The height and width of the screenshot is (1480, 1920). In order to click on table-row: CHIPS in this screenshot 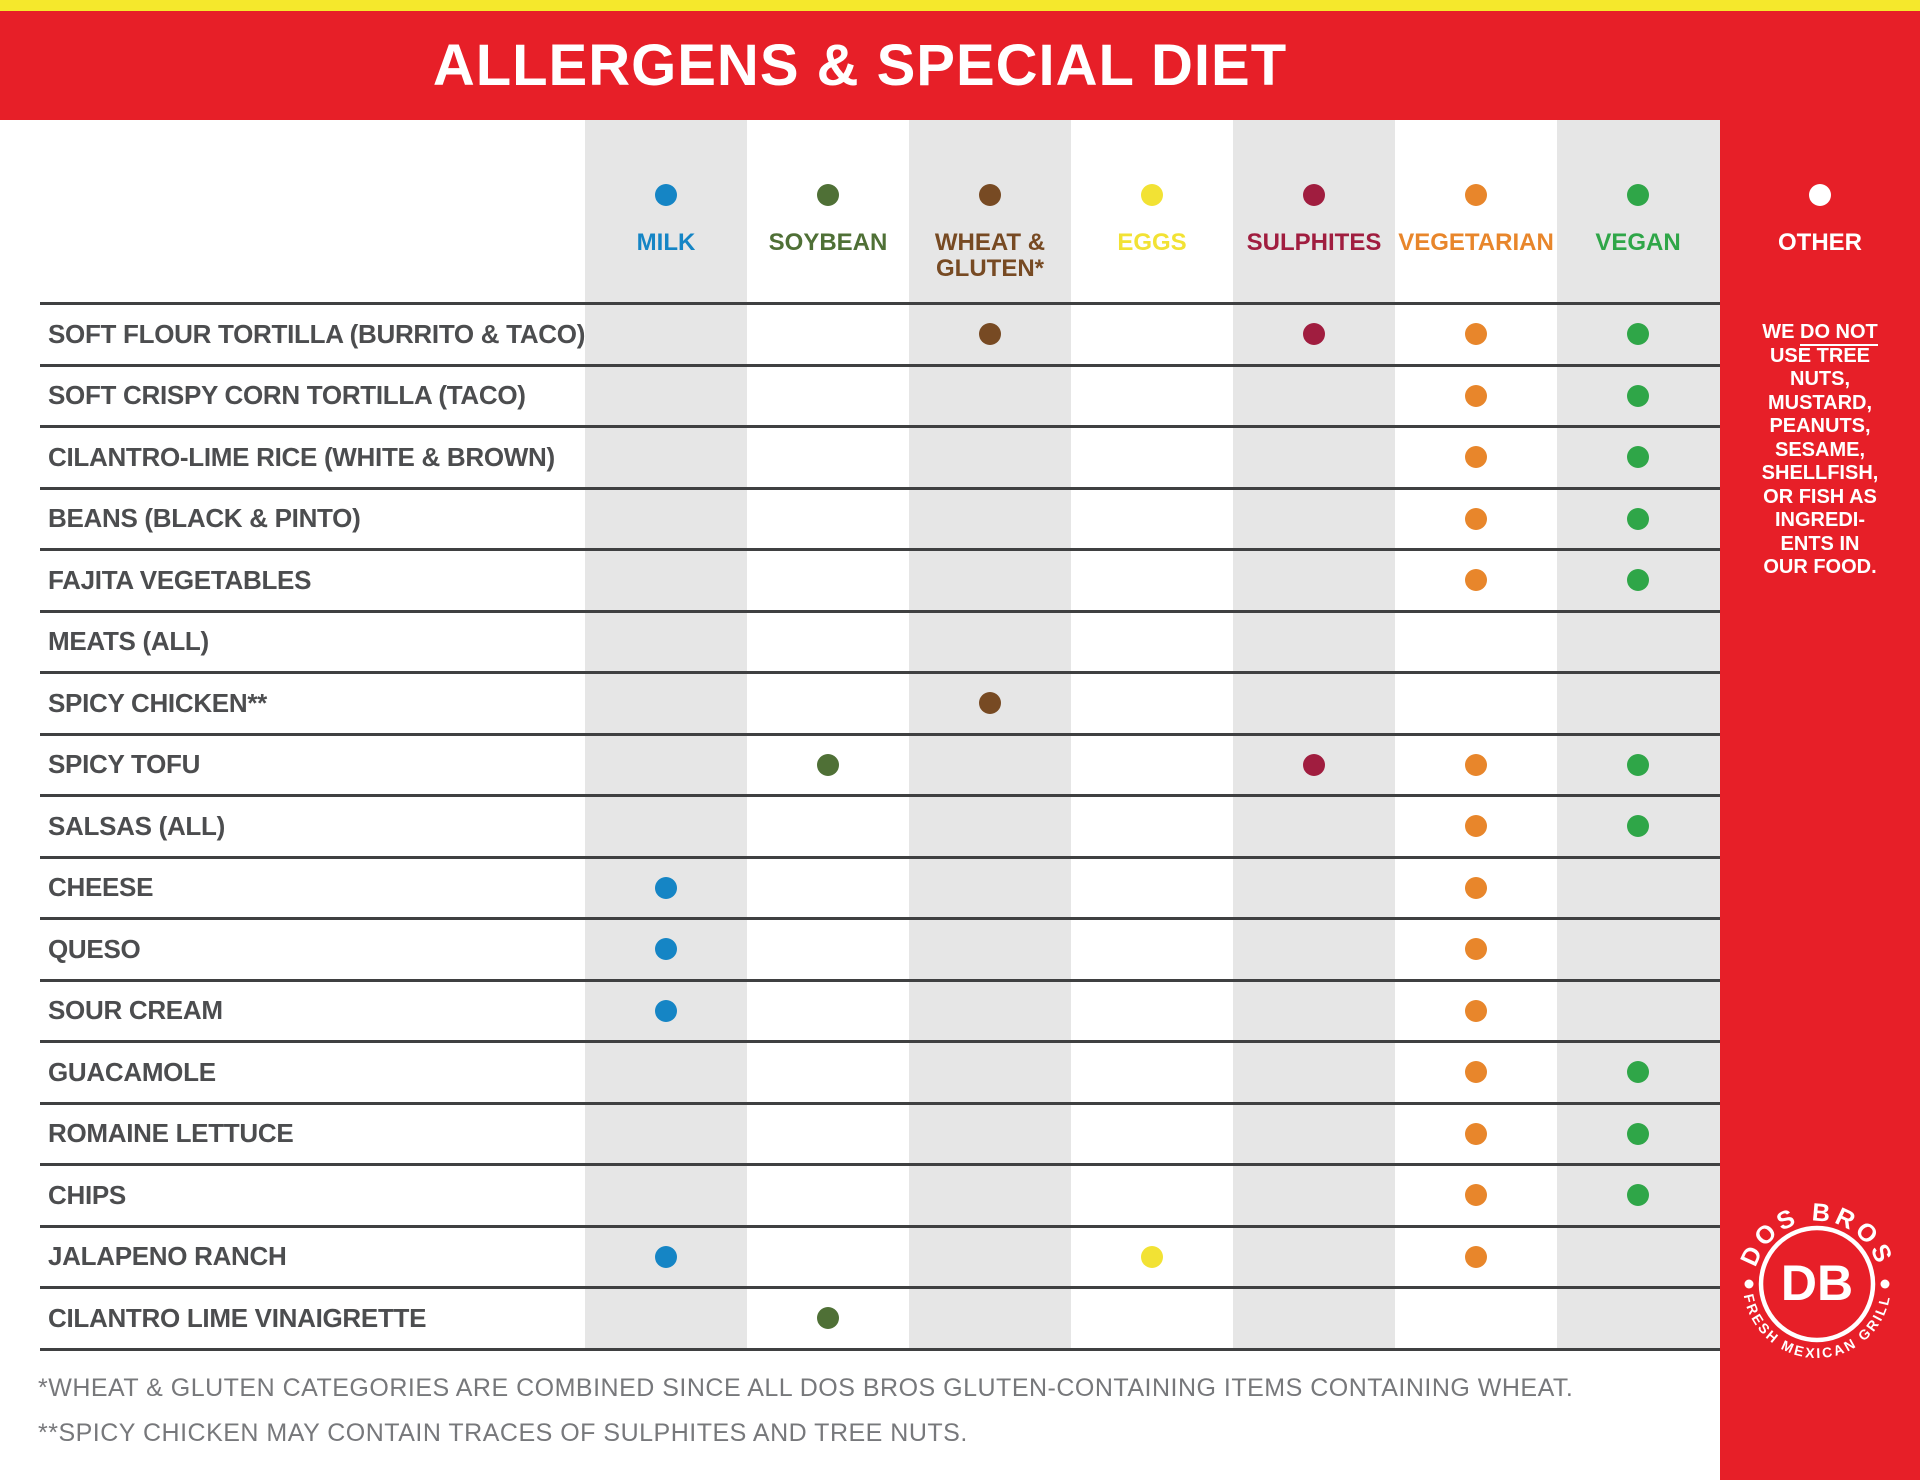, I will do `click(860, 1196)`.